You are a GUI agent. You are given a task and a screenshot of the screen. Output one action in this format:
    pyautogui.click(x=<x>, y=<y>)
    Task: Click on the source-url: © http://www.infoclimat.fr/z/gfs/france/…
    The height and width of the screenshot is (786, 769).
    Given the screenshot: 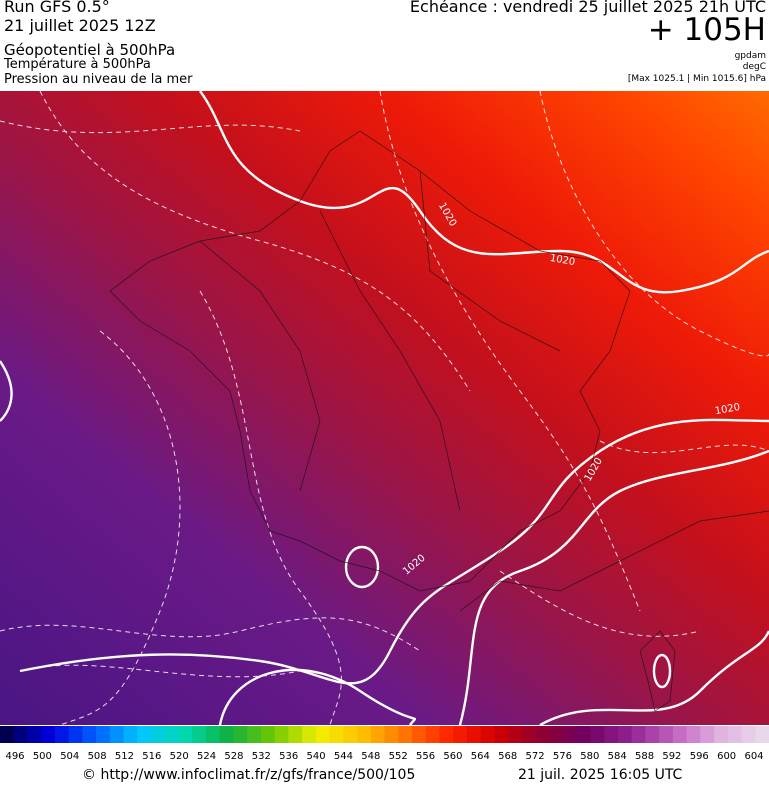 What is the action you would take?
    pyautogui.click(x=249, y=775)
    